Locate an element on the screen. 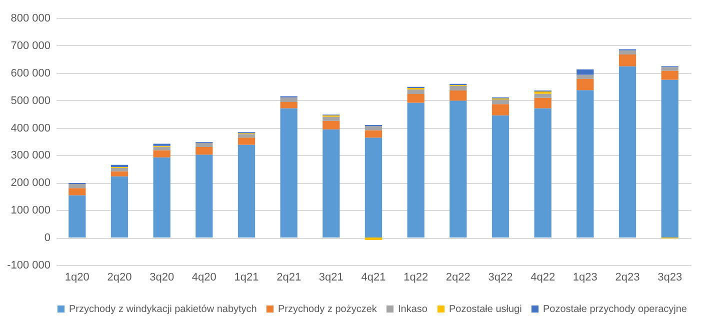  legend-label: Inkaso is located at coordinates (413, 309).